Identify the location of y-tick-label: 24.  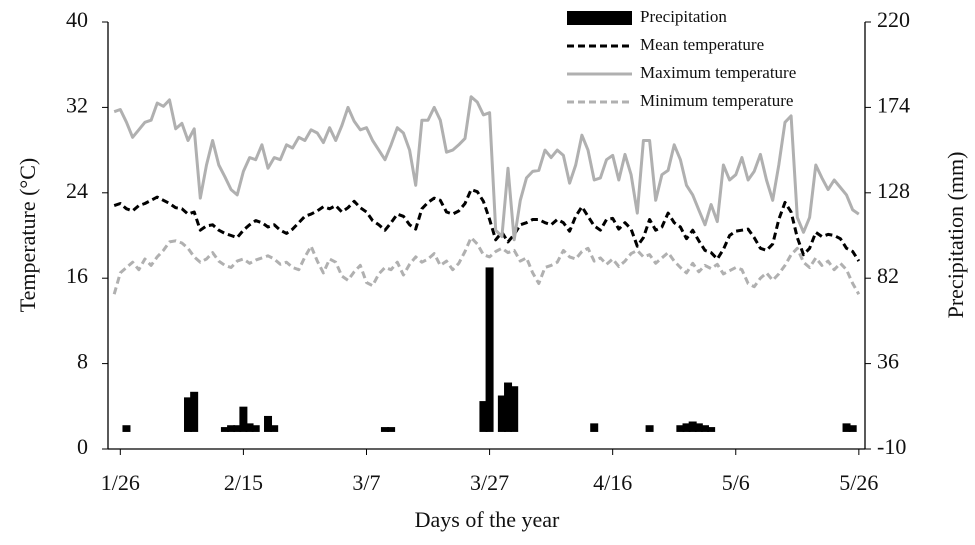
(77, 190).